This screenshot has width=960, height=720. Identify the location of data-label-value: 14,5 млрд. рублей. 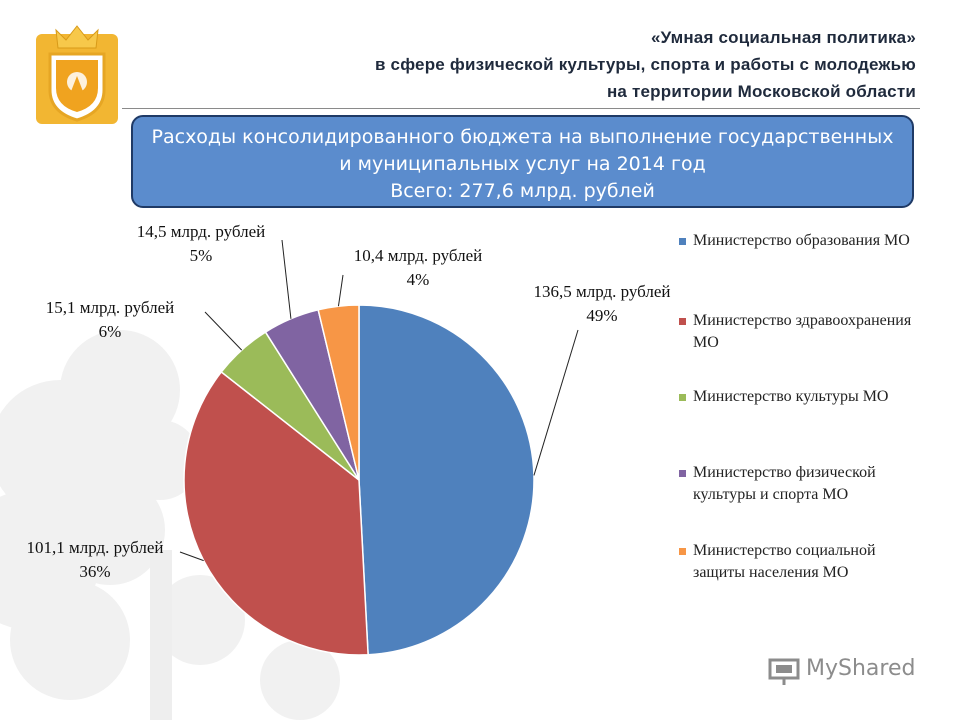
(201, 231).